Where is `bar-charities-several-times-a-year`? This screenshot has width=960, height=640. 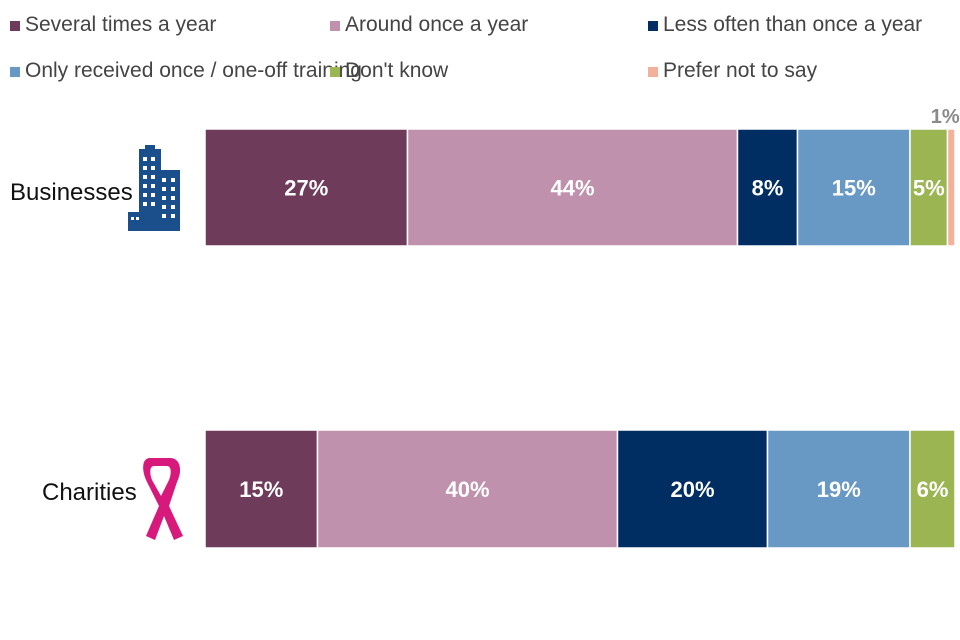 bar-charities-several-times-a-year is located at coordinates (261, 489).